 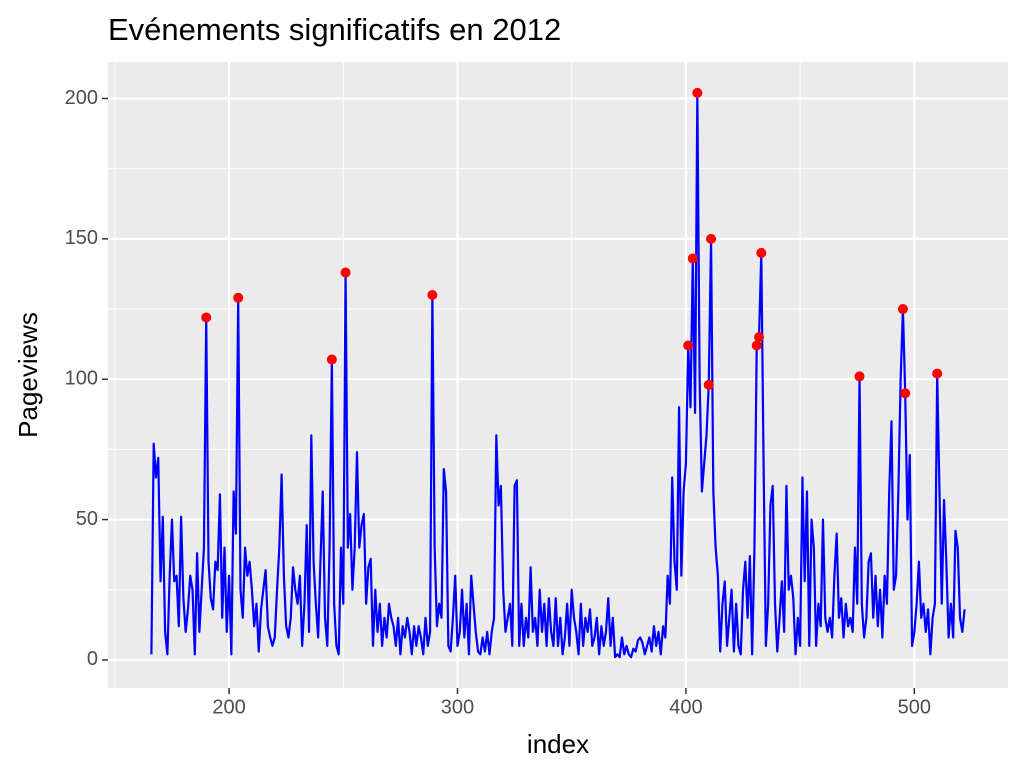 What do you see at coordinates (914, 707) in the screenshot?
I see `x-tick-label: 500` at bounding box center [914, 707].